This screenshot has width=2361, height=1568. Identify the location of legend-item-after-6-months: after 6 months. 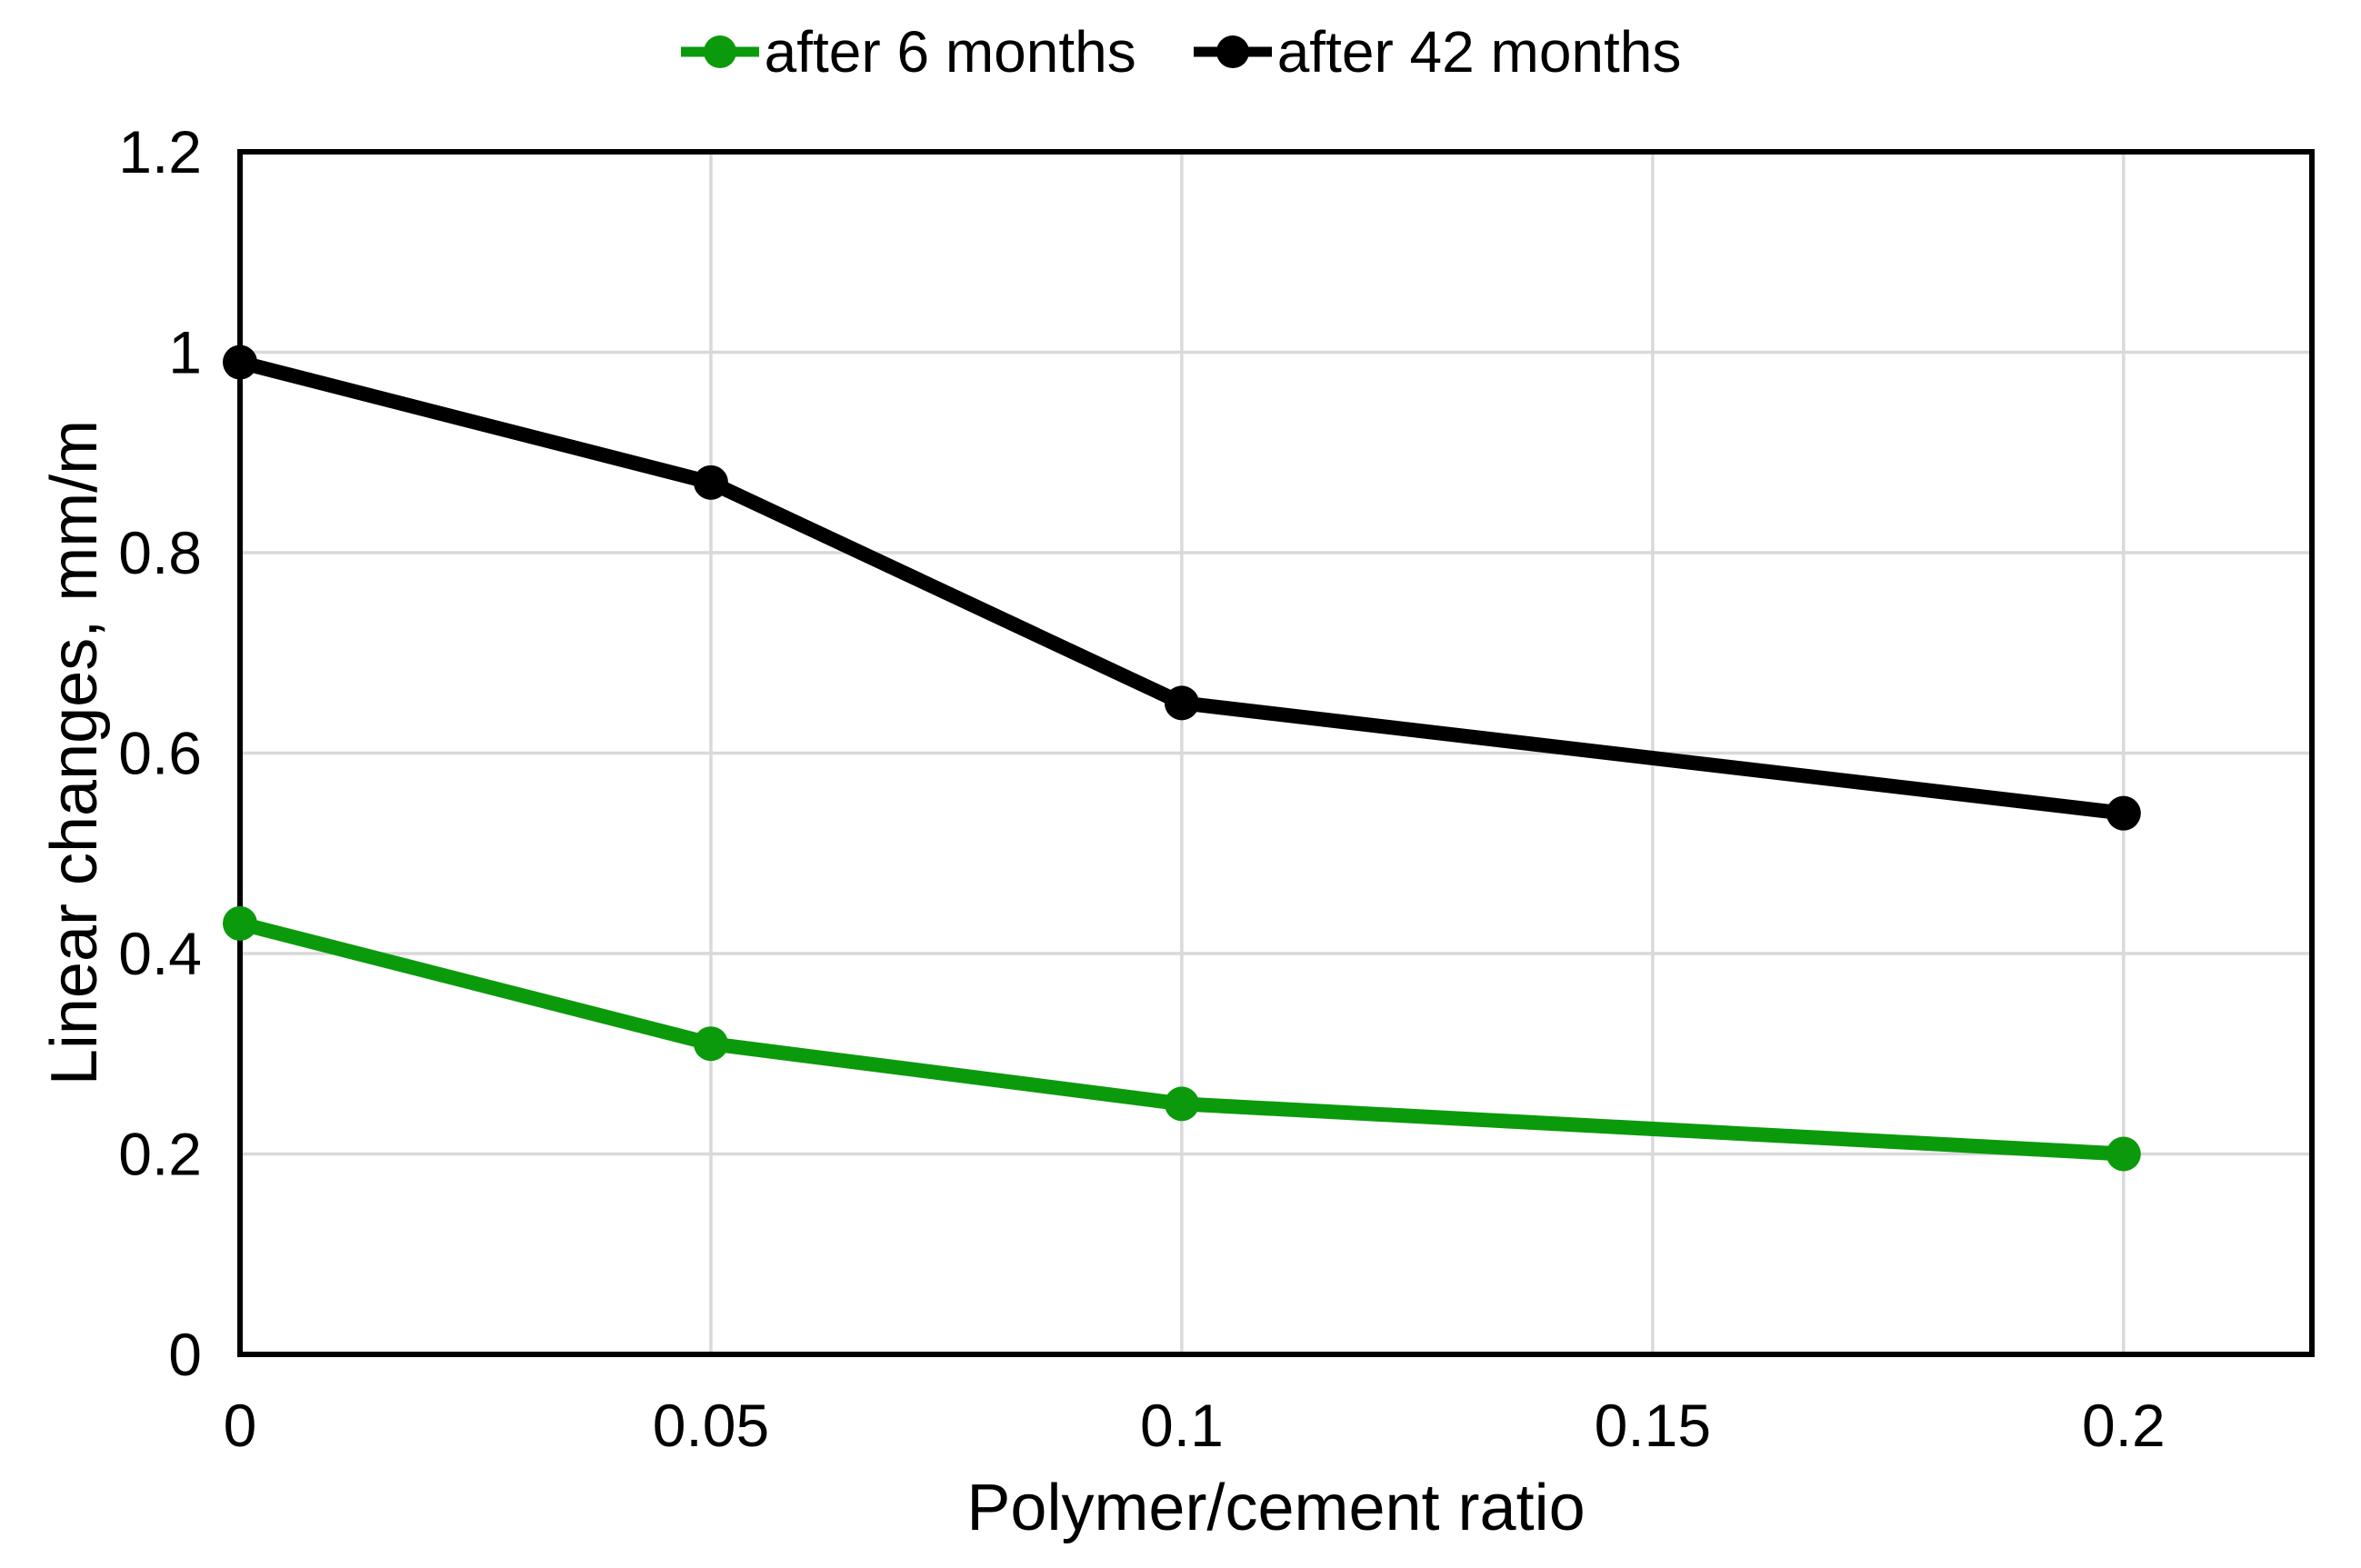
(908, 52).